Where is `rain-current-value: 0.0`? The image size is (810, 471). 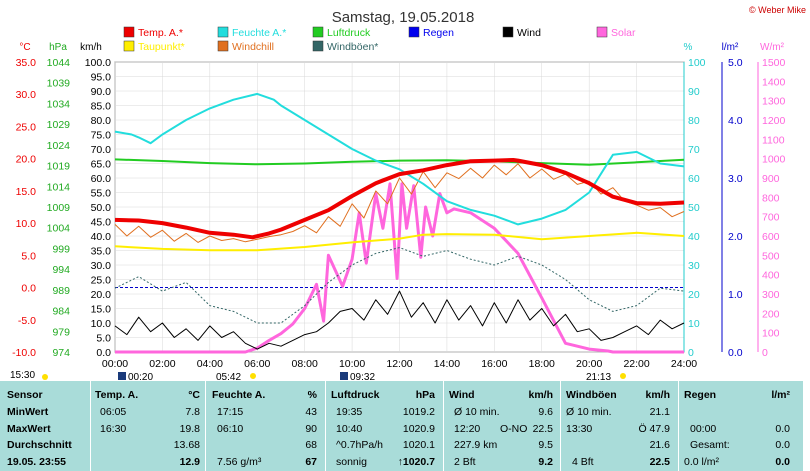 rain-current-value: 0.0 is located at coordinates (782, 462).